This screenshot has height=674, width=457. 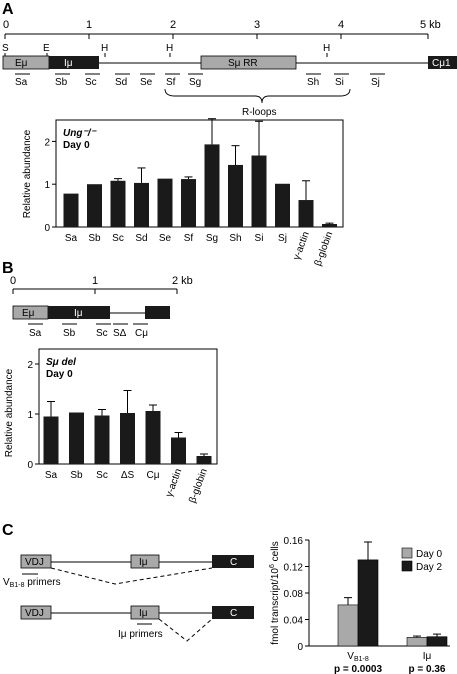 I want to click on imu-label: Iμ, so click(x=143, y=613).